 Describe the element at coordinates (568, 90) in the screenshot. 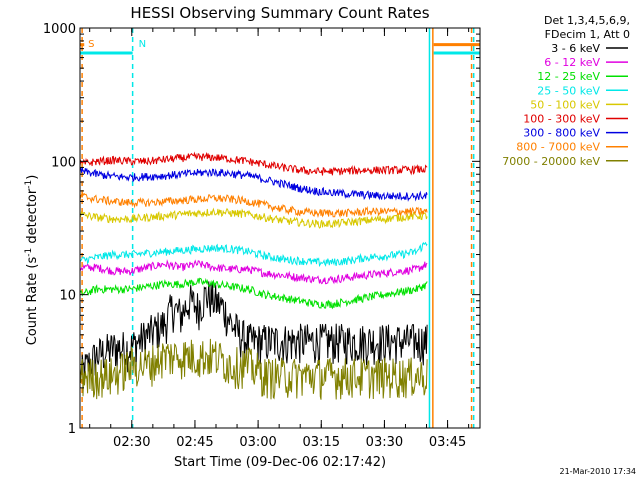

I see `legend-label-3: 25 - 50 keV` at that location.